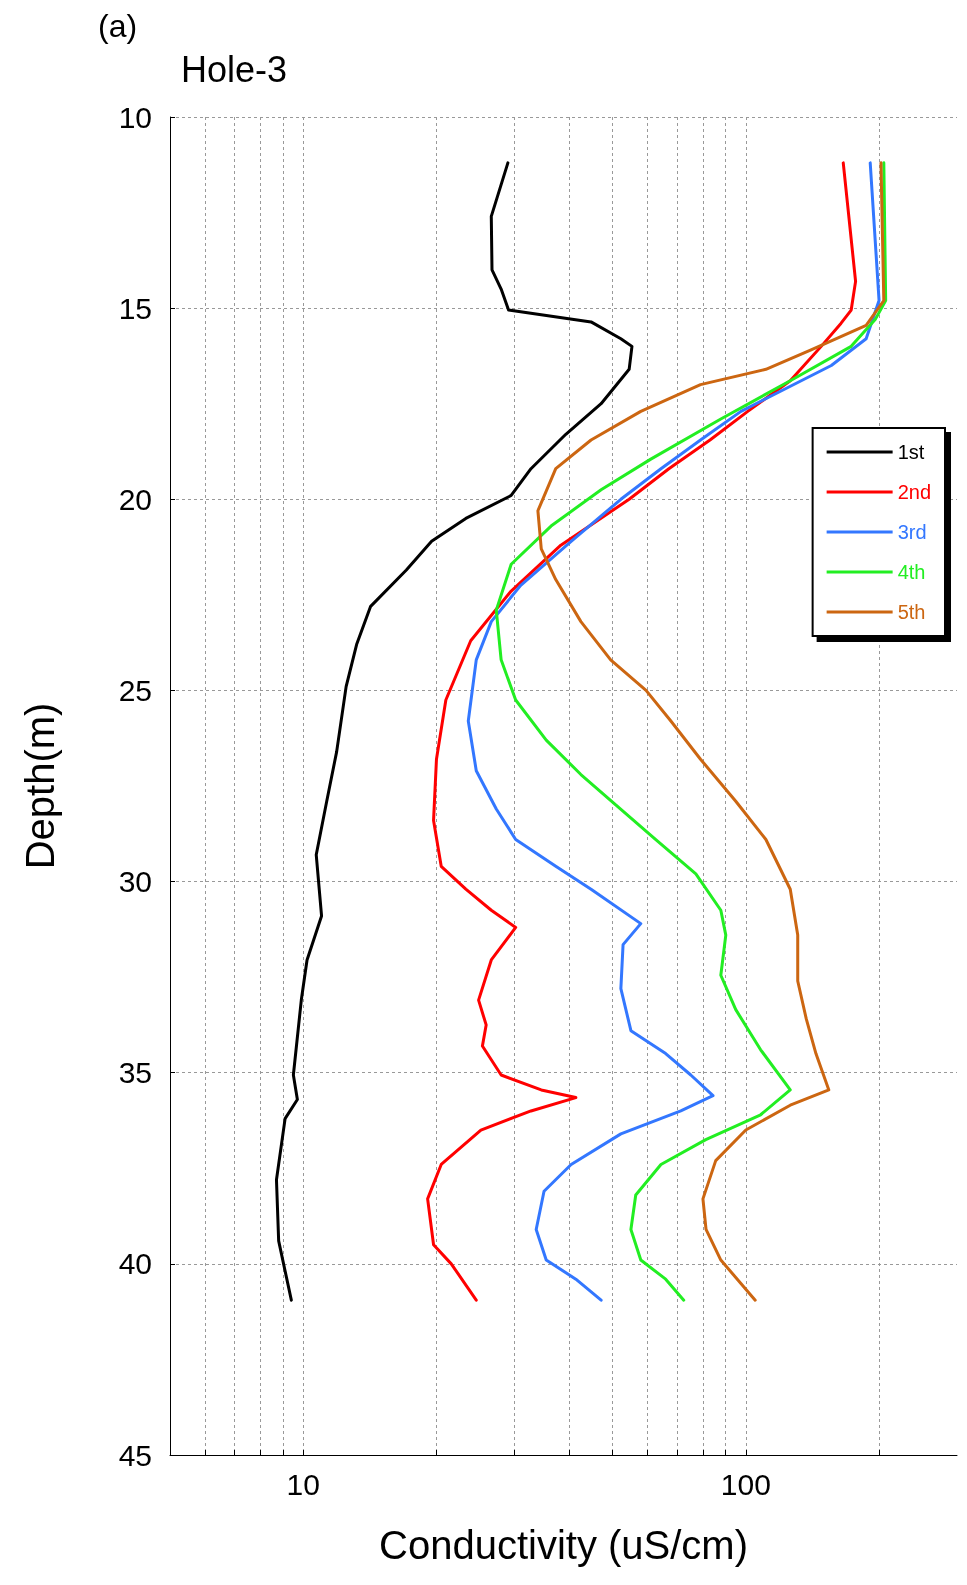  What do you see at coordinates (911, 612) in the screenshot?
I see `legend-label: 5th` at bounding box center [911, 612].